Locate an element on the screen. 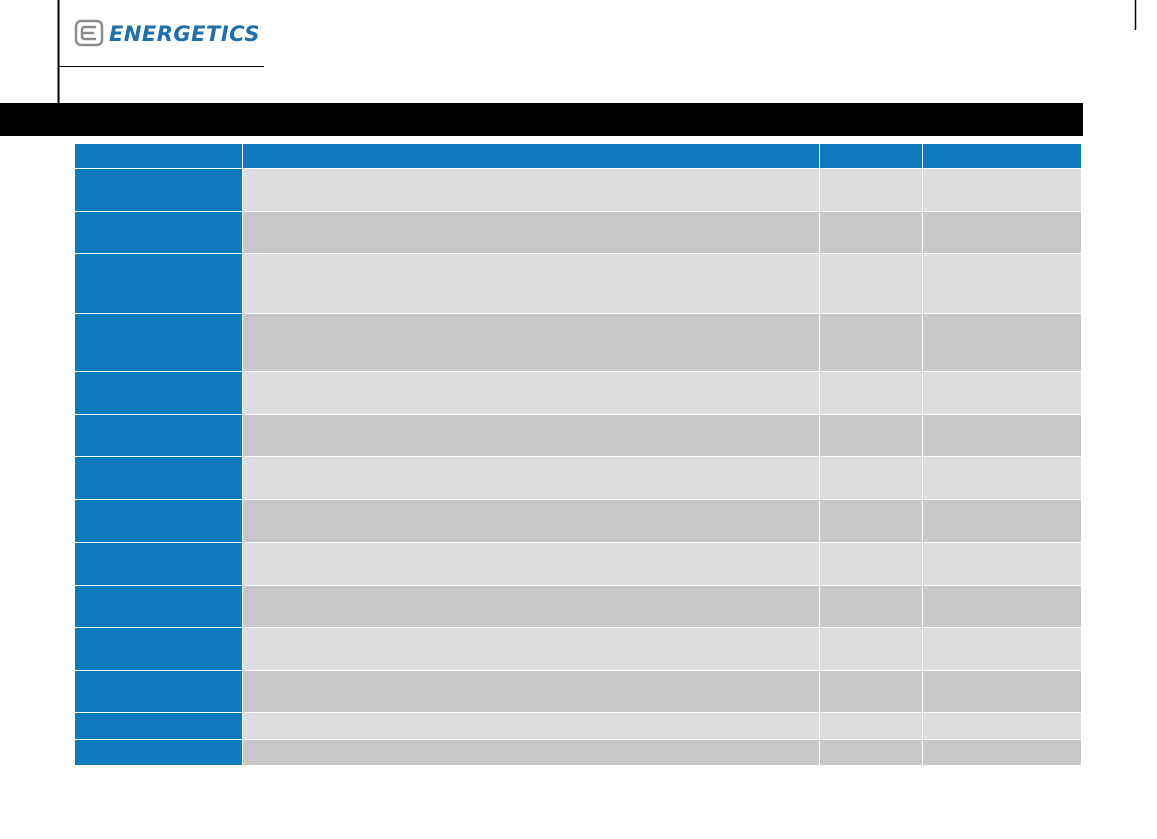 This screenshot has height=839, width=1157. logo-icon is located at coordinates (89, 33).